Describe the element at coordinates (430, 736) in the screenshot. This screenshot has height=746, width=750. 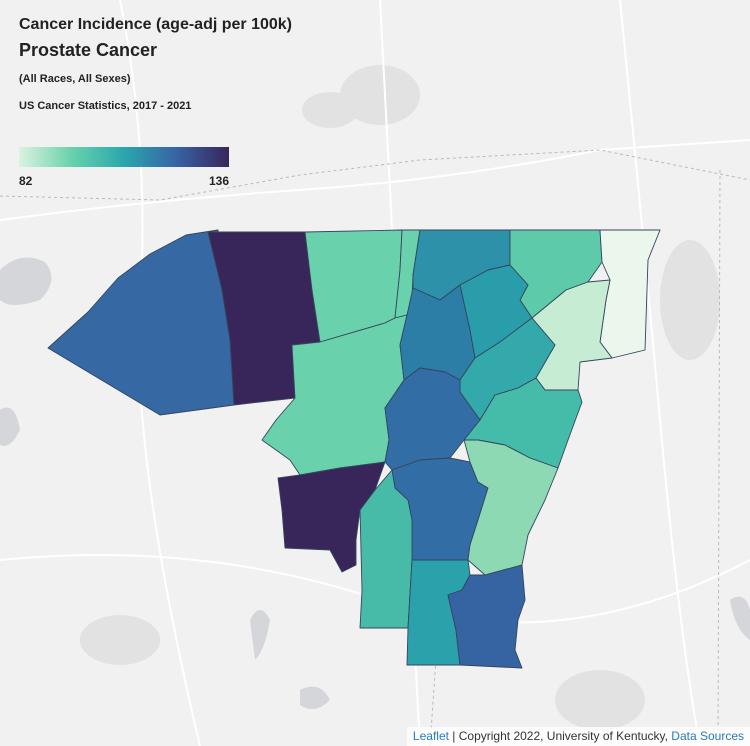
I see `leaflet-link: Leaflet` at that location.